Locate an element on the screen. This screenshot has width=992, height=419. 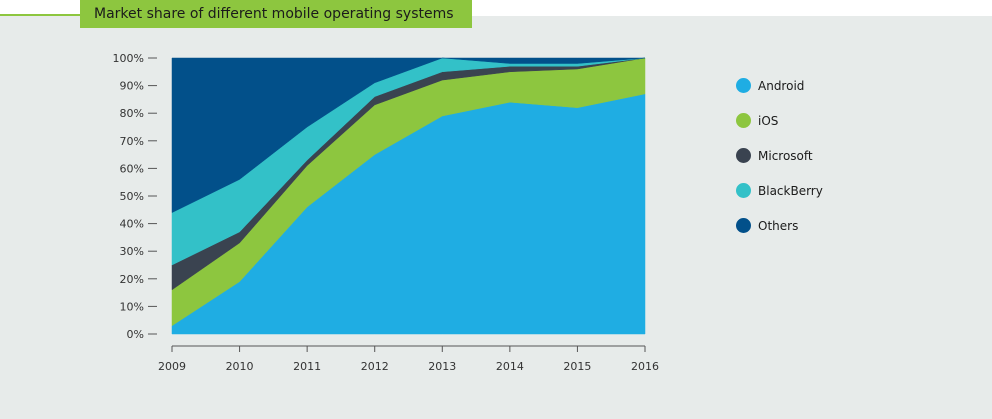
x-tick-label: 2009 is located at coordinates (172, 366).